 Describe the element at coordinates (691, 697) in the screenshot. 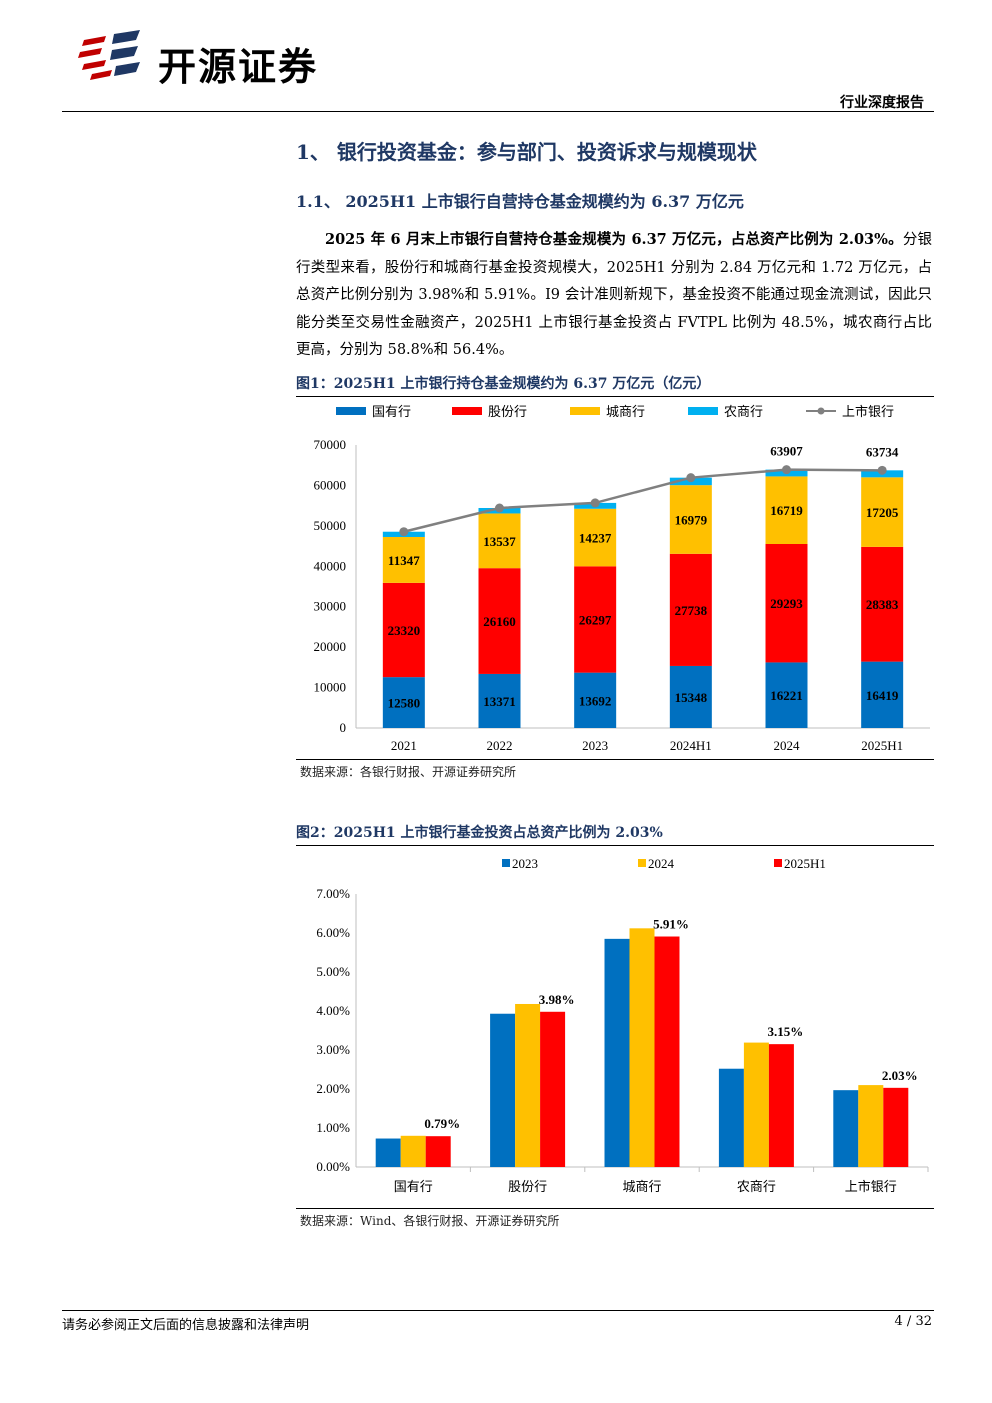

I see `data-label-2024H1-国有行: 15348` at that location.